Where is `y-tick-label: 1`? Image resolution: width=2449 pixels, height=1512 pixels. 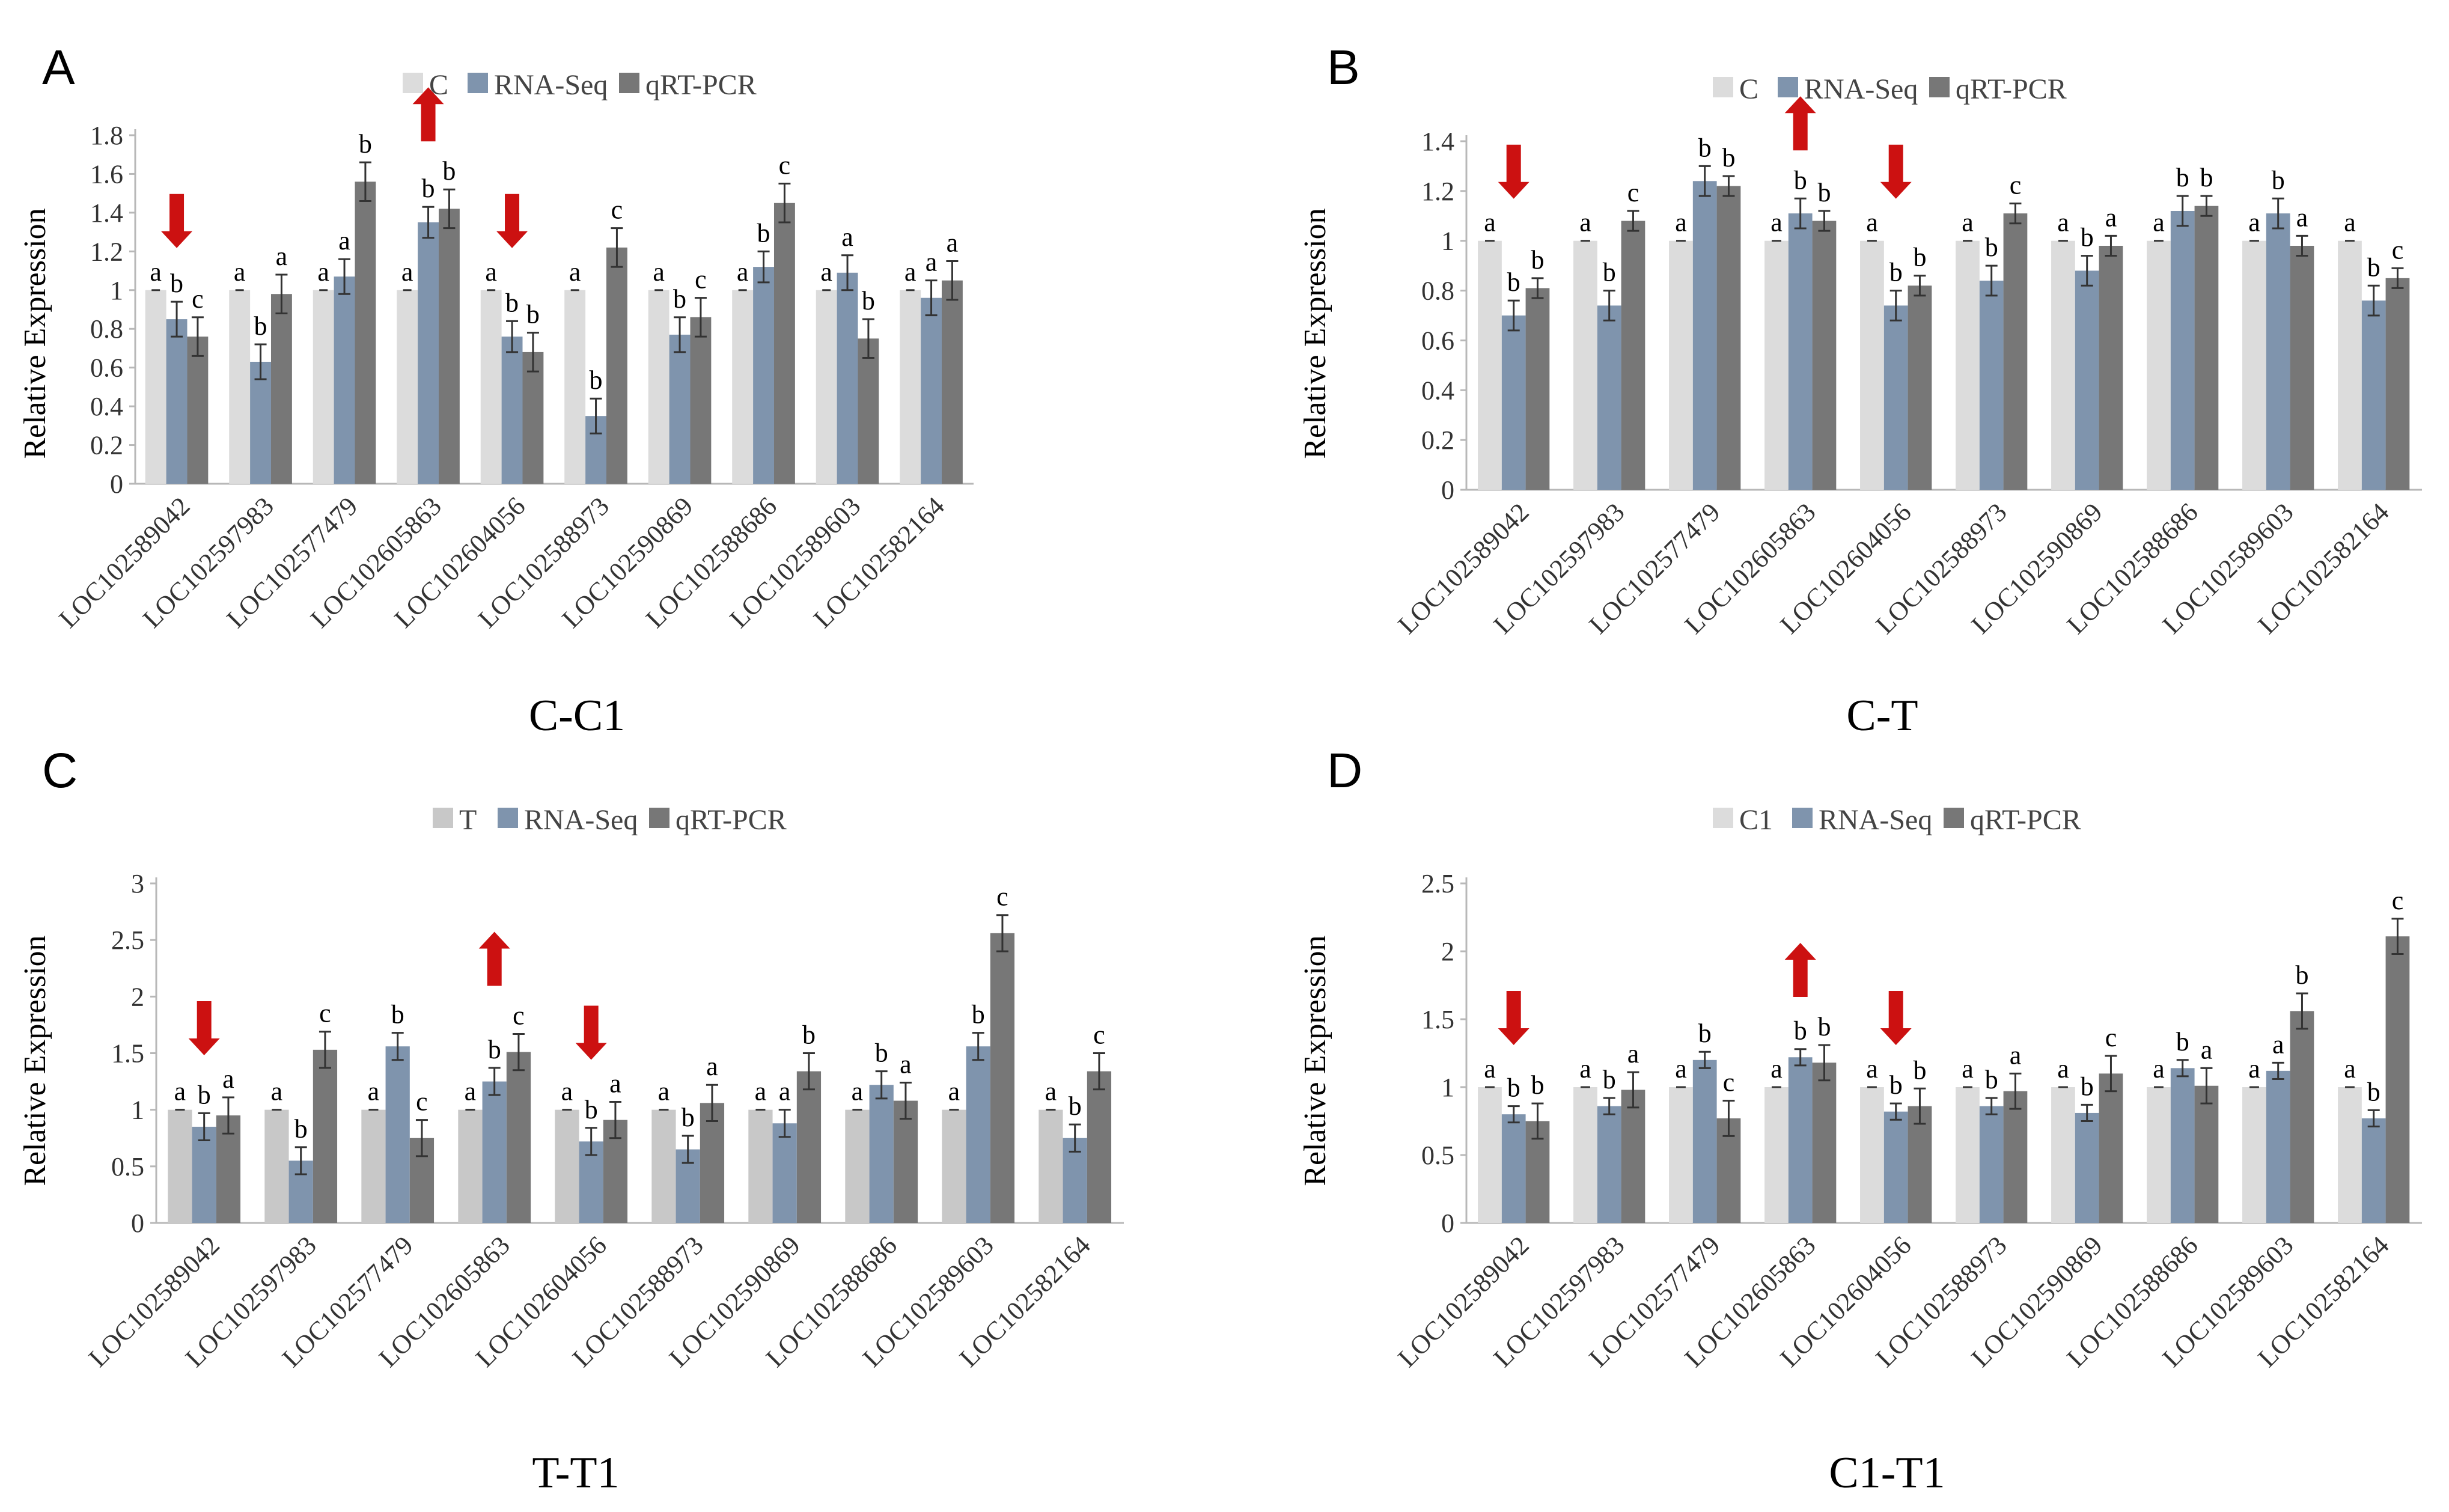
y-tick-label: 1 is located at coordinates (137, 1110).